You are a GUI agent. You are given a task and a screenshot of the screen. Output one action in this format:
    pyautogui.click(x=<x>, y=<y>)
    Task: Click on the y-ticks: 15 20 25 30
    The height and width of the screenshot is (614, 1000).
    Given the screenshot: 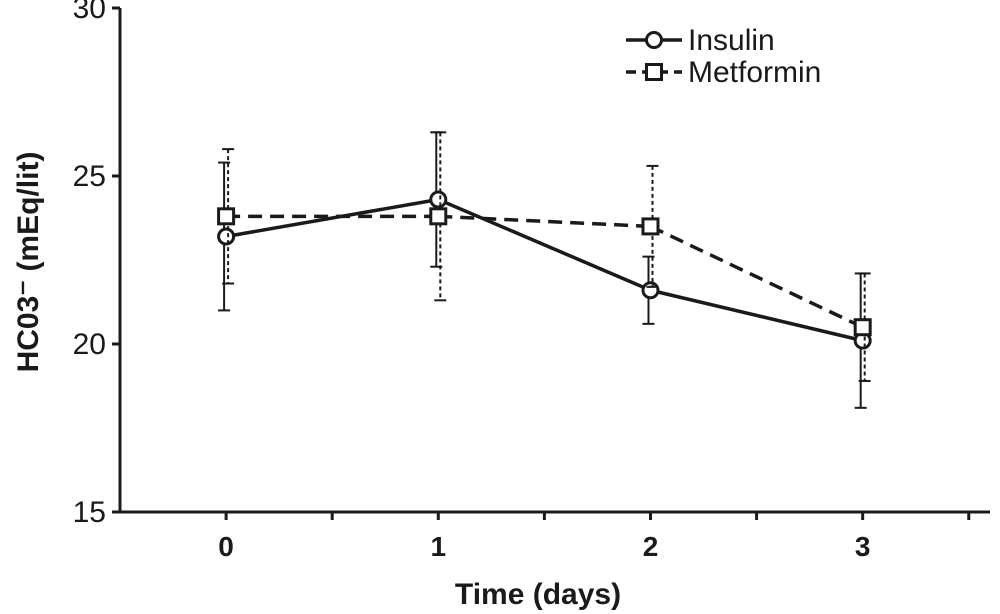 What is the action you would take?
    pyautogui.click(x=96, y=264)
    